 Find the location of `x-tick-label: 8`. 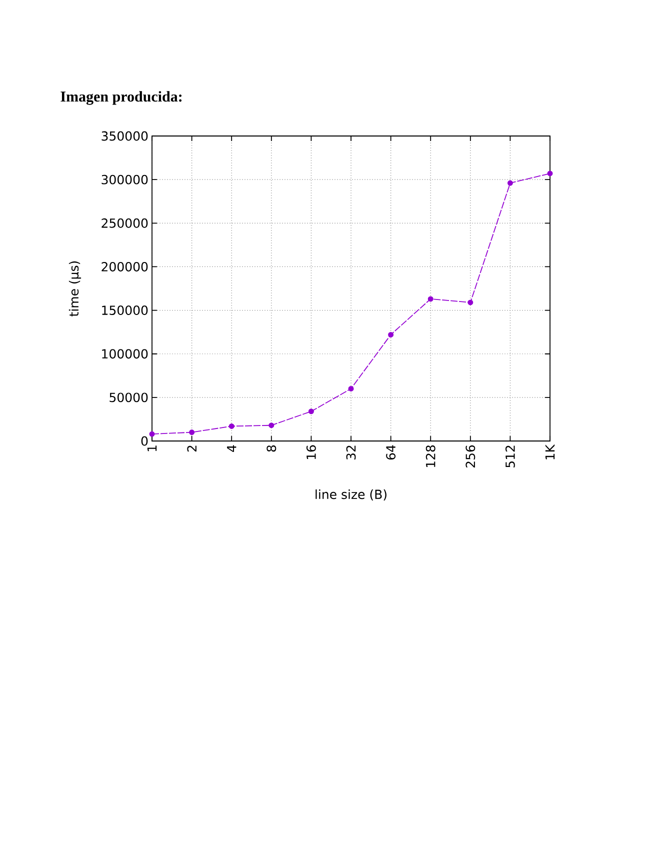

x-tick-label: 8 is located at coordinates (271, 448).